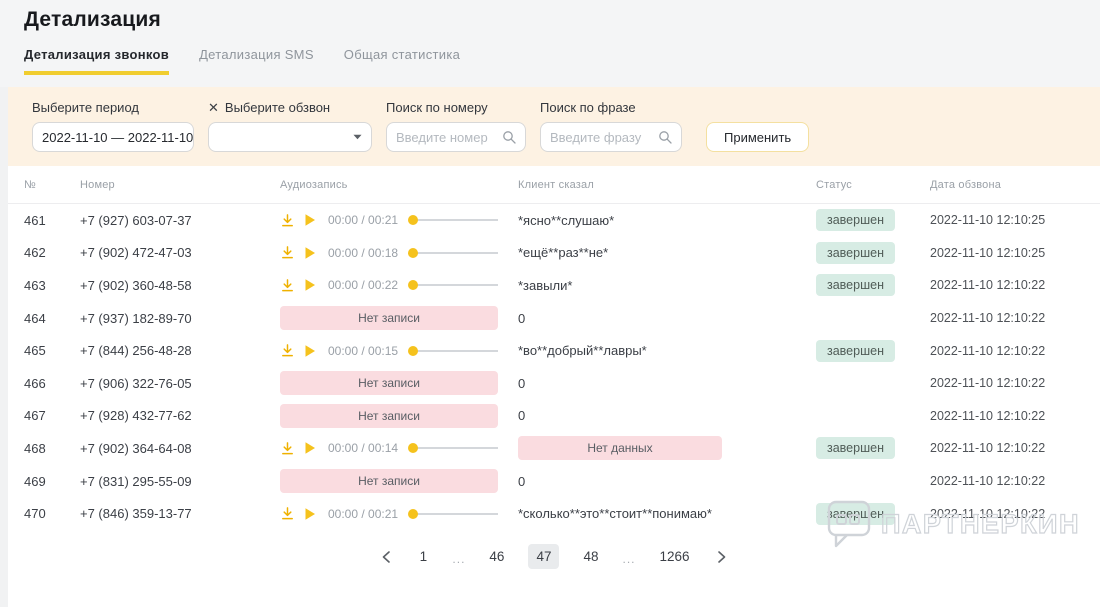 This screenshot has height=607, width=1100. Describe the element at coordinates (314, 184) in the screenshot. I see `col-audio-header: Аудиозапись` at that location.